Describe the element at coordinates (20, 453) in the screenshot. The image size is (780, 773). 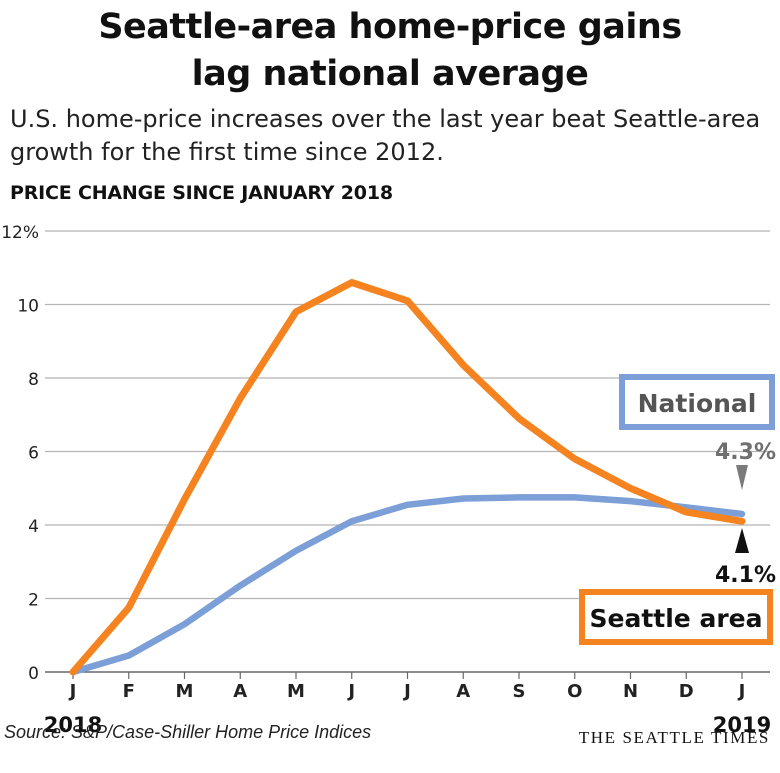
I see `y-tick-labels: 0 2 4 6 8 10 12%` at that location.